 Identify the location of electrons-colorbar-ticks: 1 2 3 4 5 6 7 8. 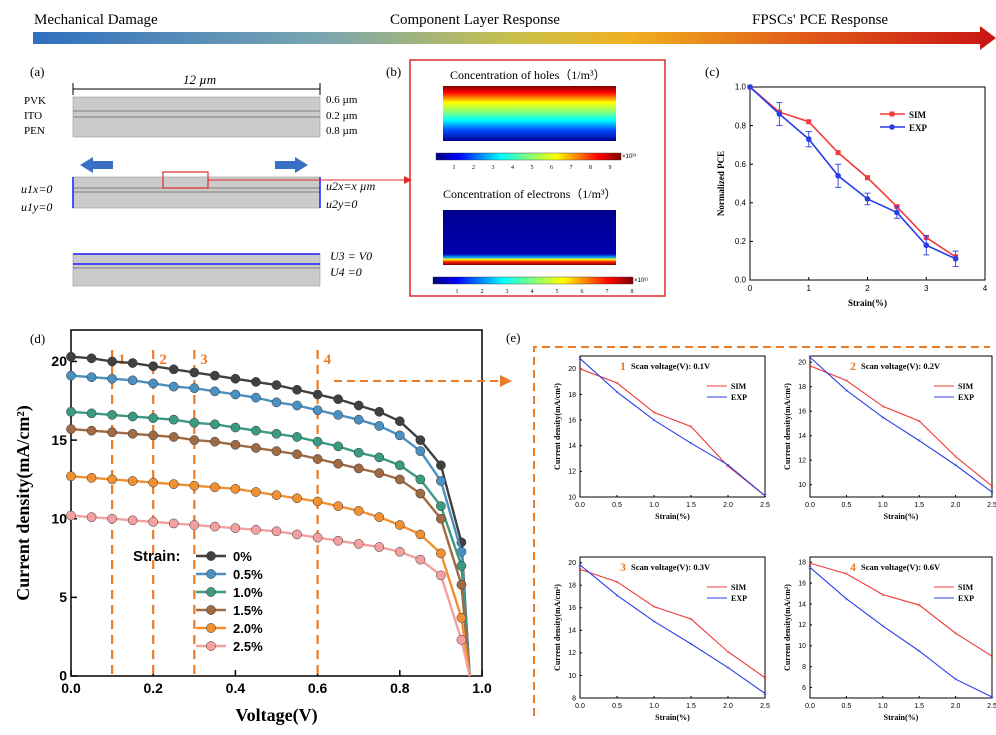
(545, 292).